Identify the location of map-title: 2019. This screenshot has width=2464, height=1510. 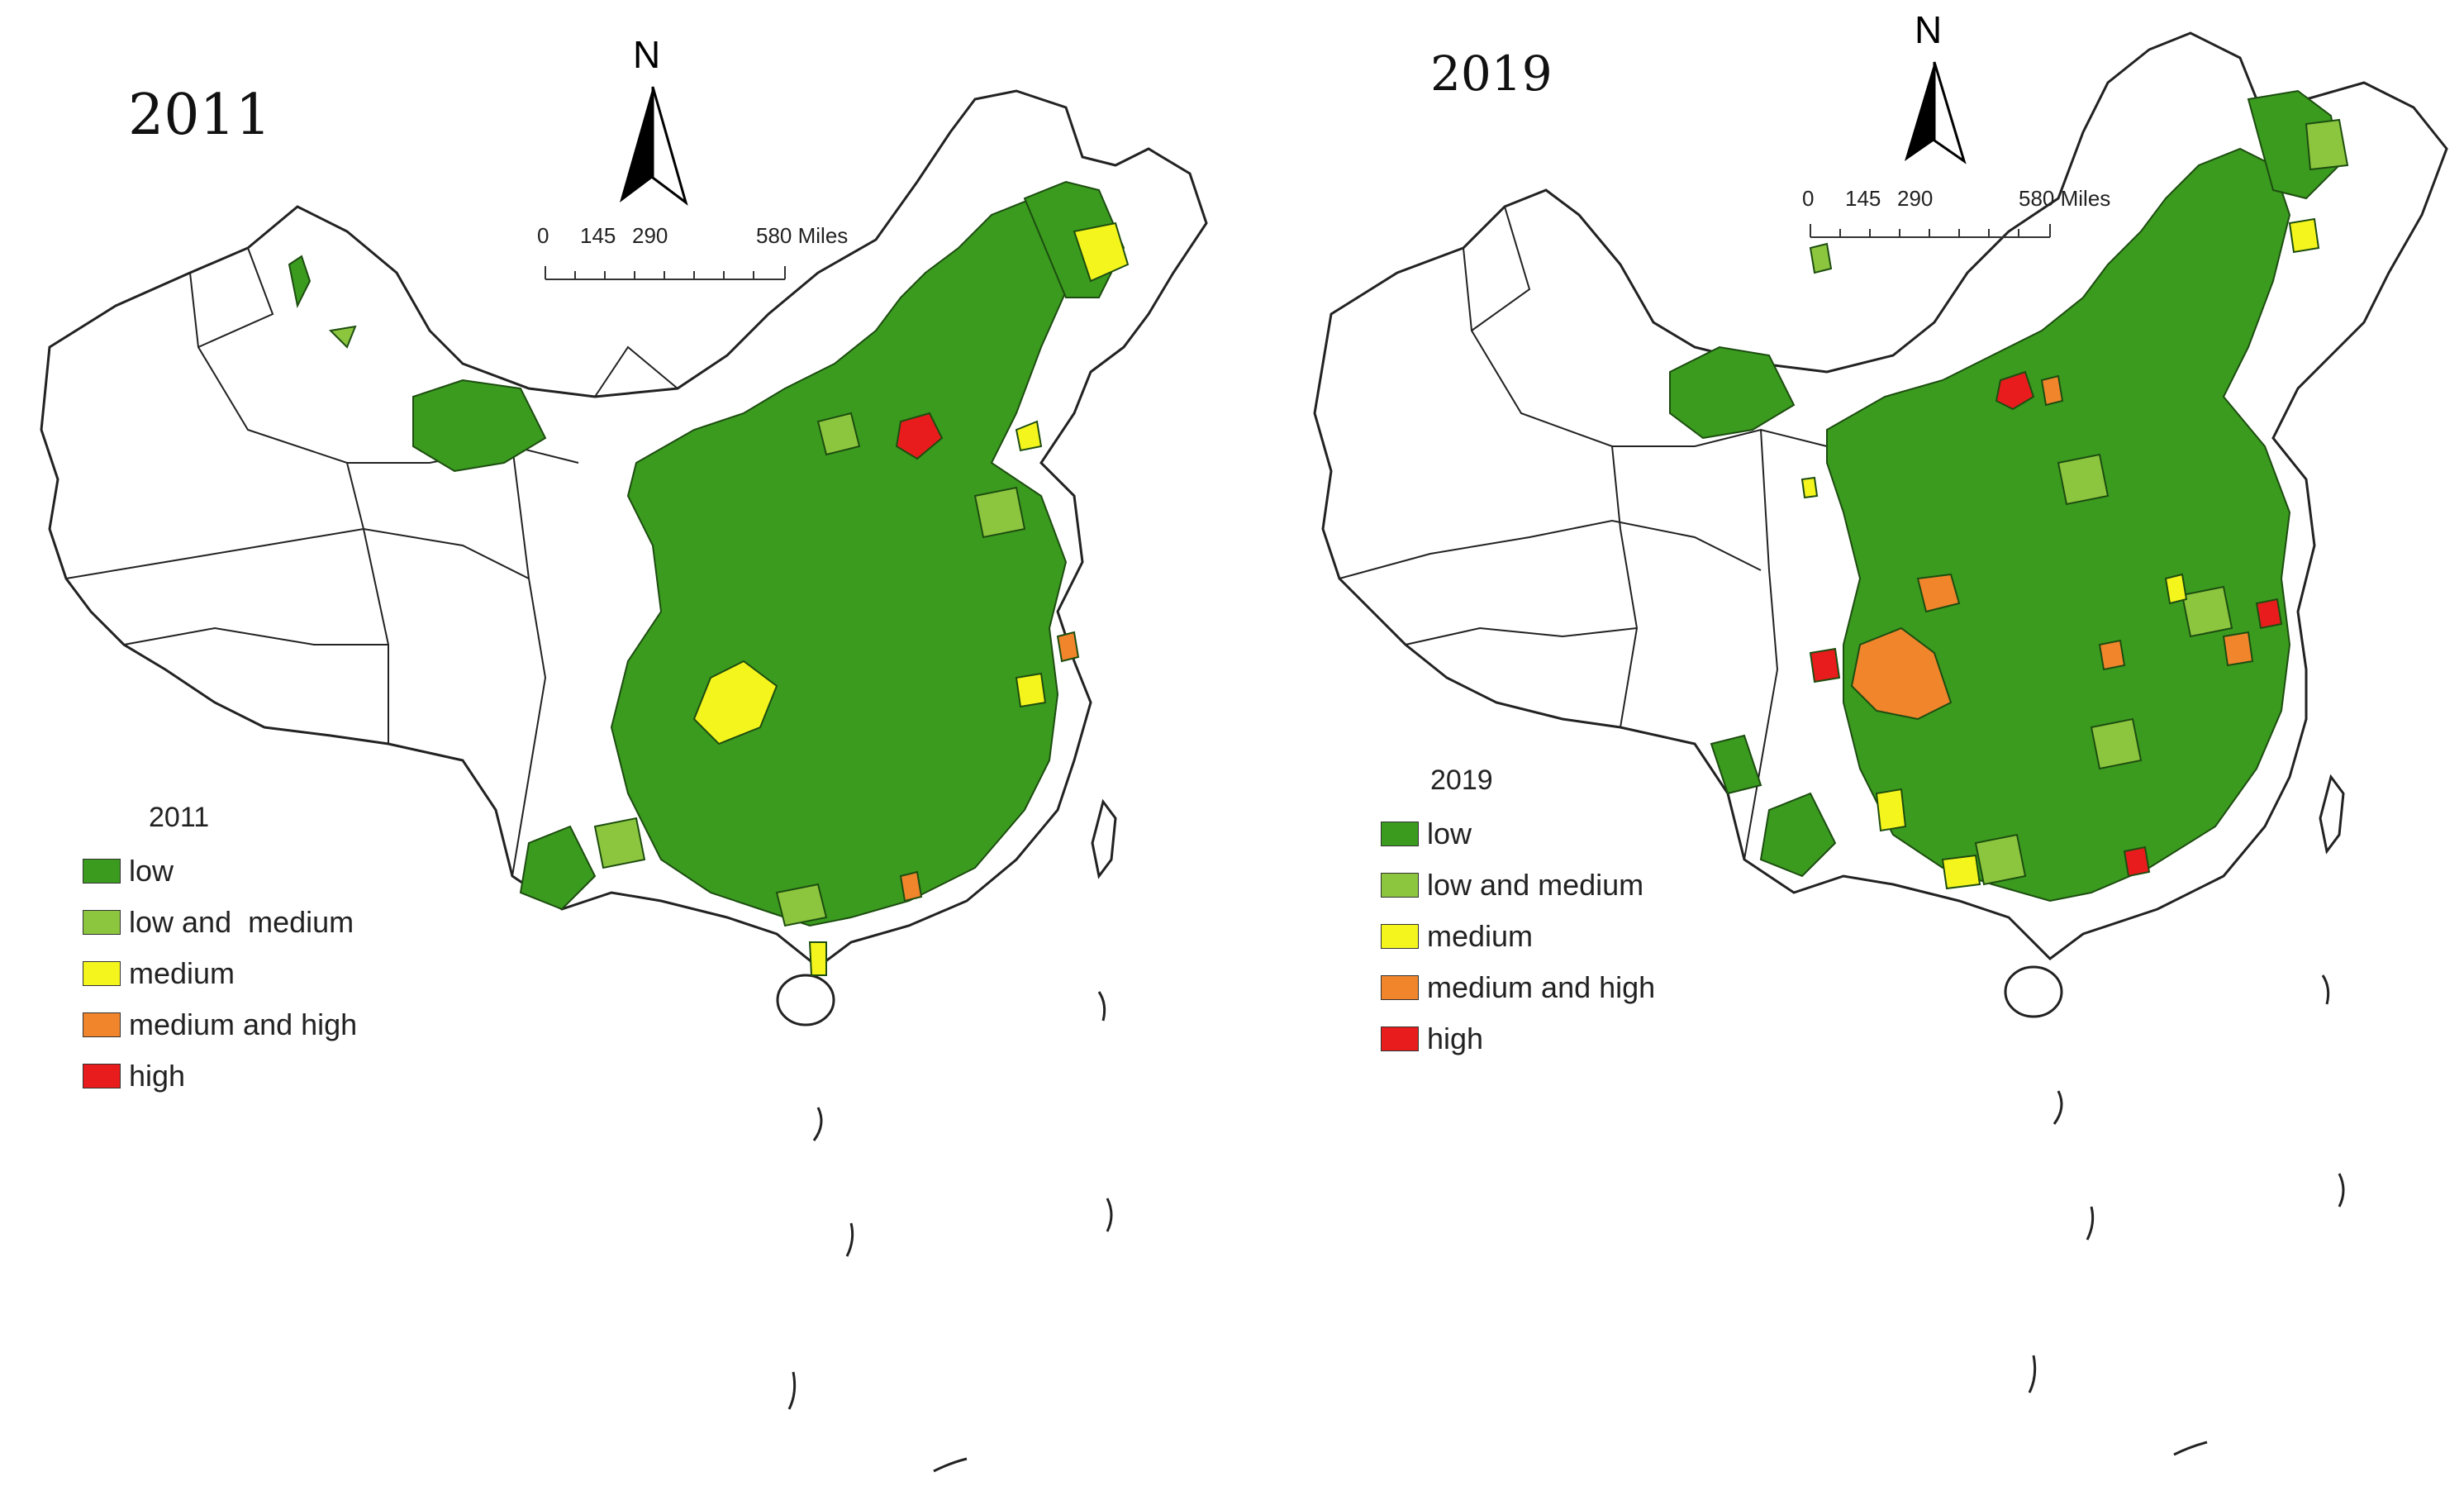
(1491, 73).